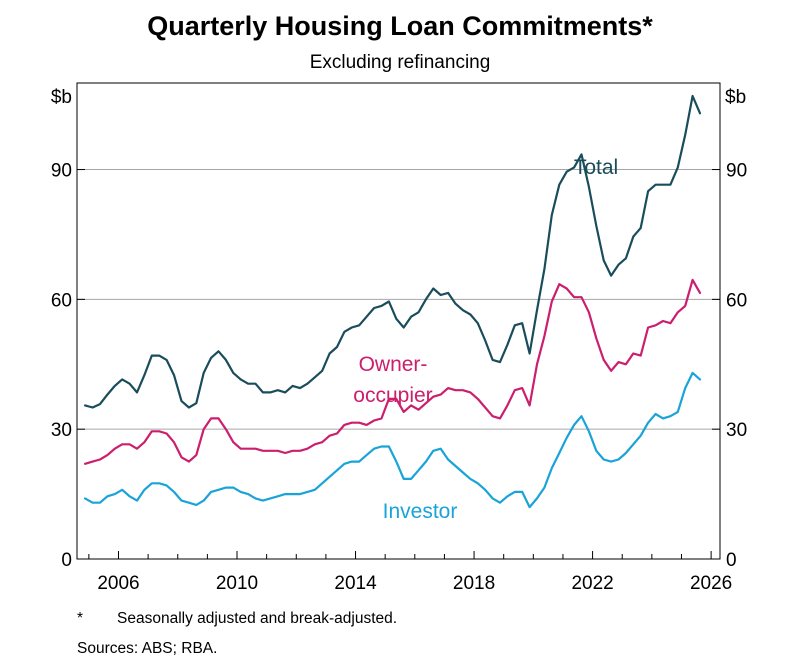 This screenshot has height=666, width=800. What do you see at coordinates (596, 167) in the screenshot?
I see `label-total: Total` at bounding box center [596, 167].